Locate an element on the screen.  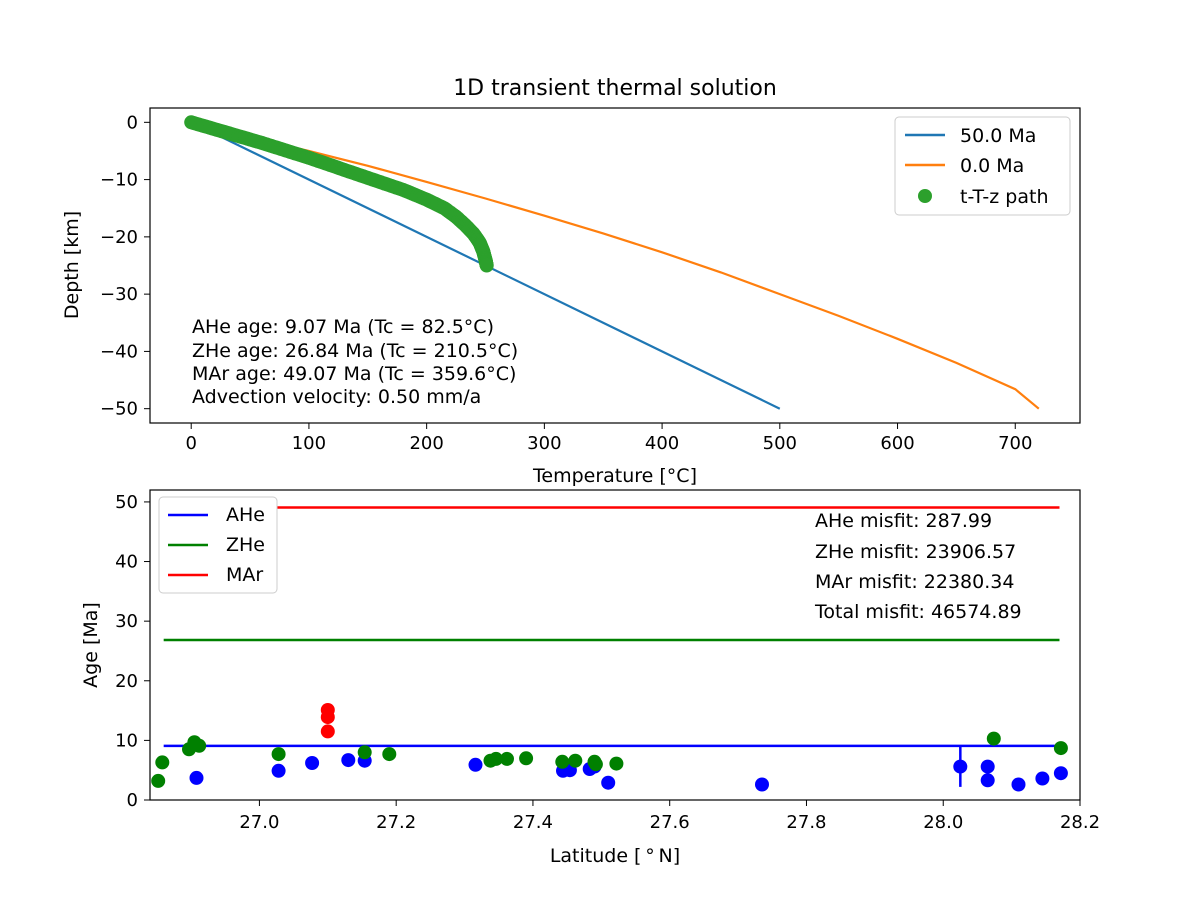
top-y-tick-label: −50 is located at coordinates (119, 409).